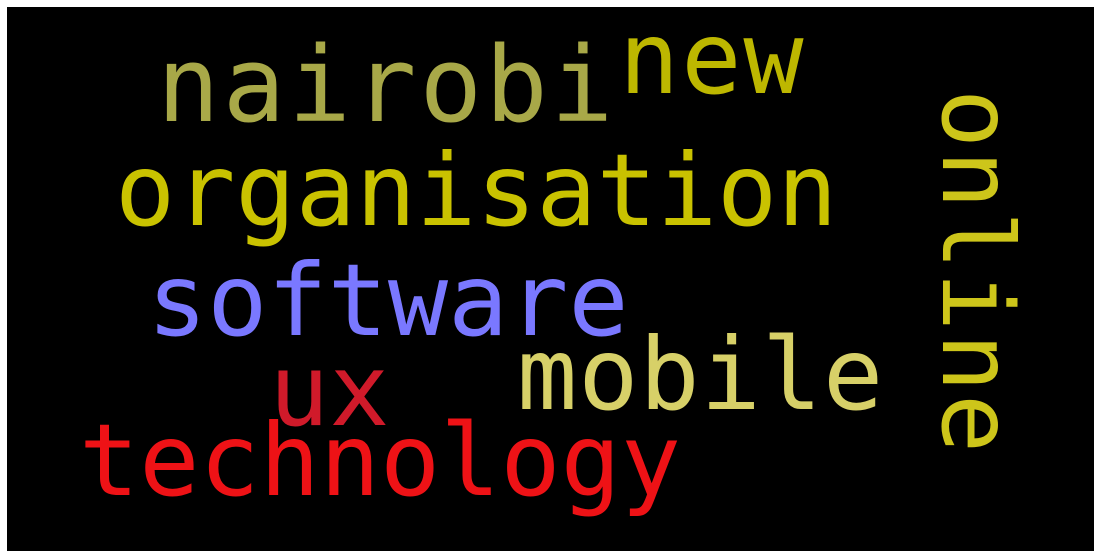 Image resolution: width=1101 pixels, height=558 pixels. What do you see at coordinates (380, 460) in the screenshot?
I see `word-technology: technology` at bounding box center [380, 460].